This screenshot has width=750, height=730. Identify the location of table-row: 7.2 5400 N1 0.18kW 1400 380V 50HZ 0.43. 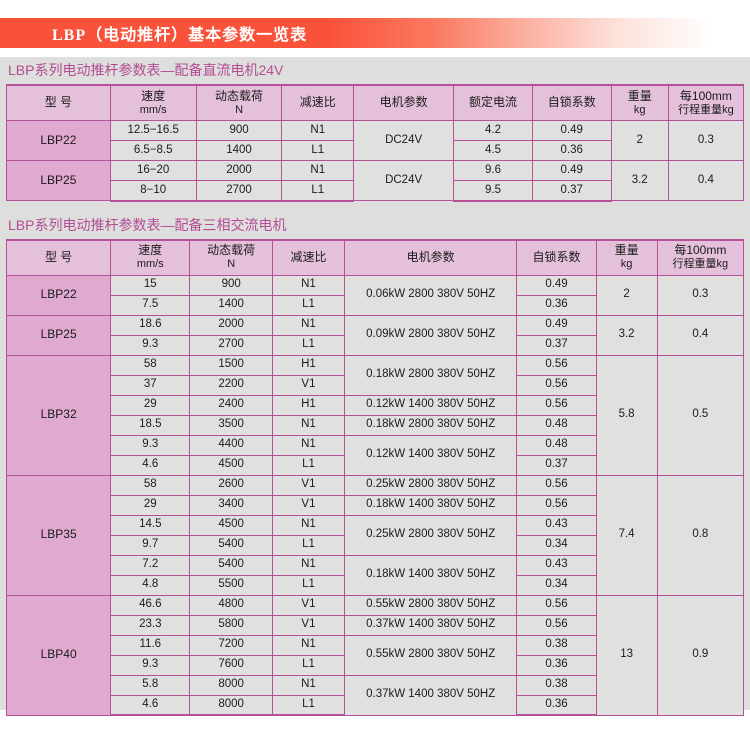
(375, 575).